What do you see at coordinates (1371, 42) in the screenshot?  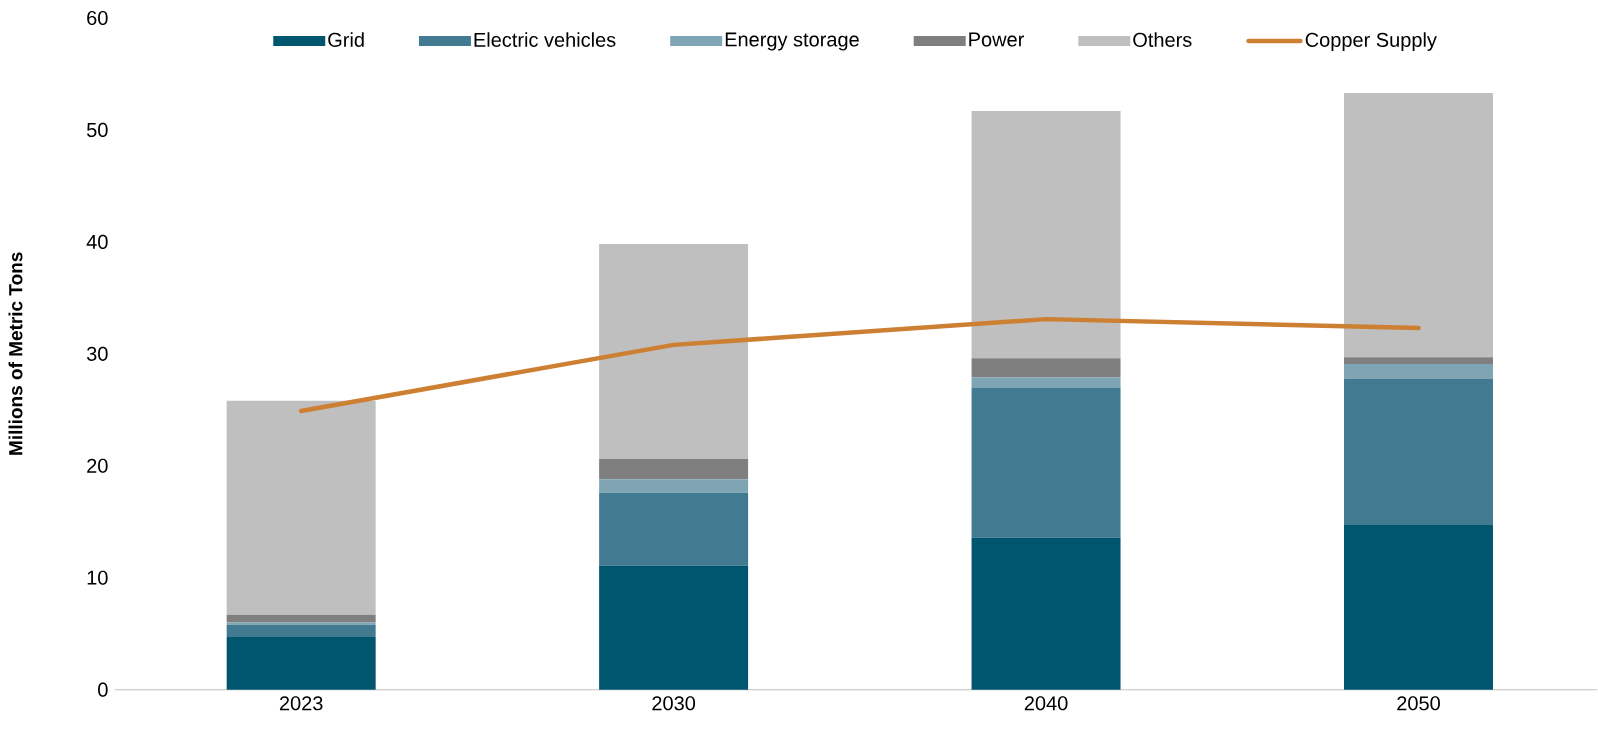 I see `legend-label: Copper Supply` at bounding box center [1371, 42].